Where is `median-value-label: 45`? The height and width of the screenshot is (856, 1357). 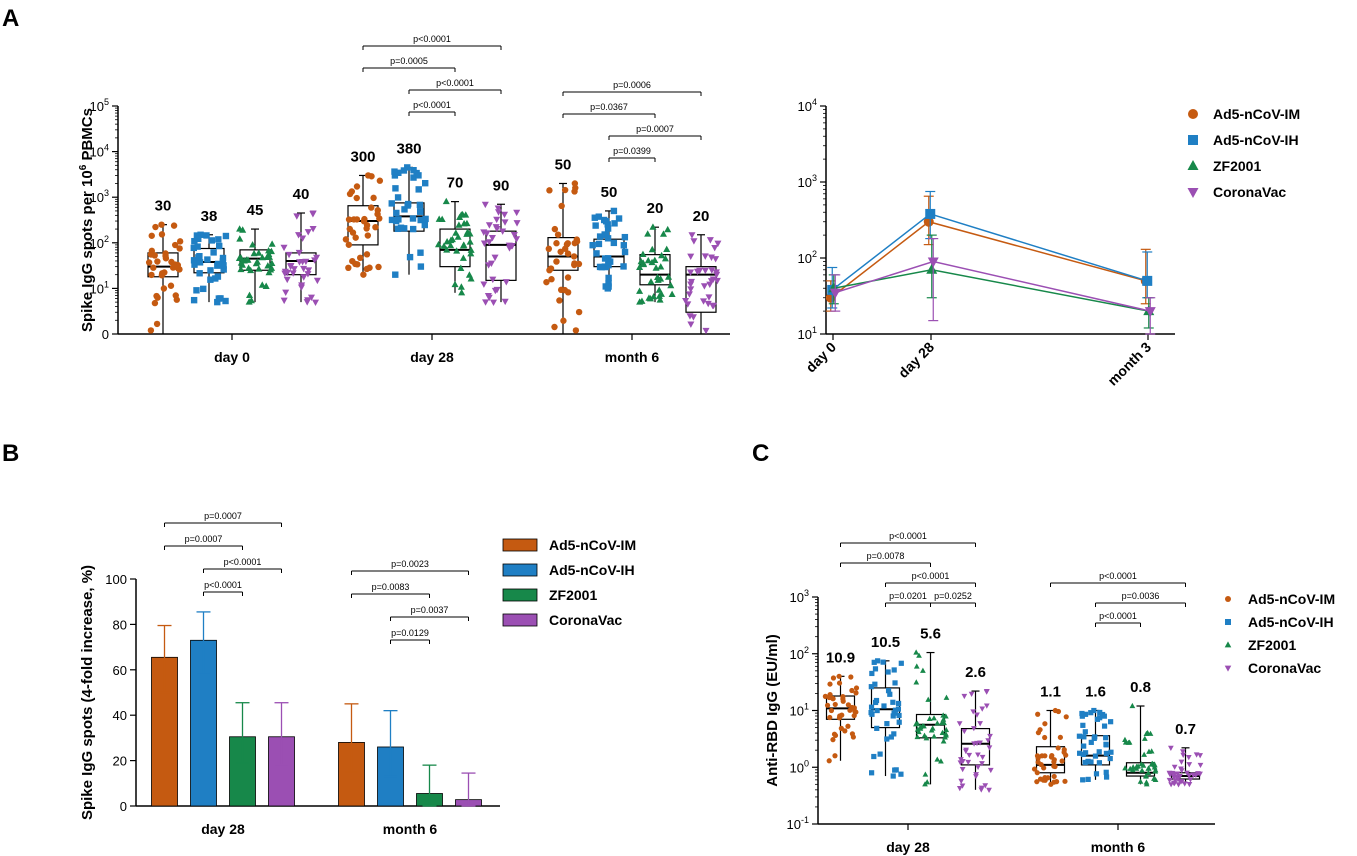 median-value-label: 45 is located at coordinates (255, 210).